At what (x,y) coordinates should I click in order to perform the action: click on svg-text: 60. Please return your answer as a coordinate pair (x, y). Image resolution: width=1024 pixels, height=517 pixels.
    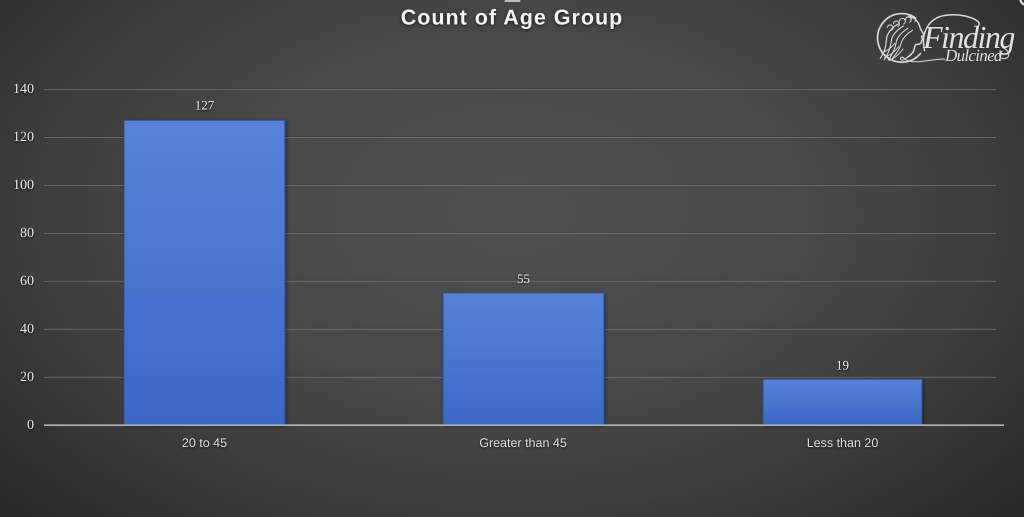
    Looking at the image, I should click on (27, 281).